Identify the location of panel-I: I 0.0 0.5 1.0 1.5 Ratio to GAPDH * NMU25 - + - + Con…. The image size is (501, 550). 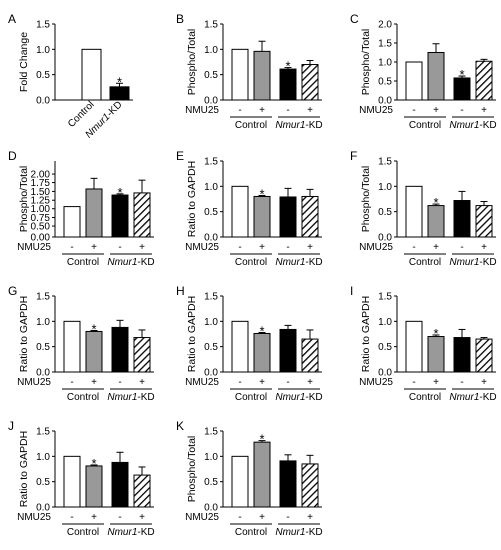
(423, 343).